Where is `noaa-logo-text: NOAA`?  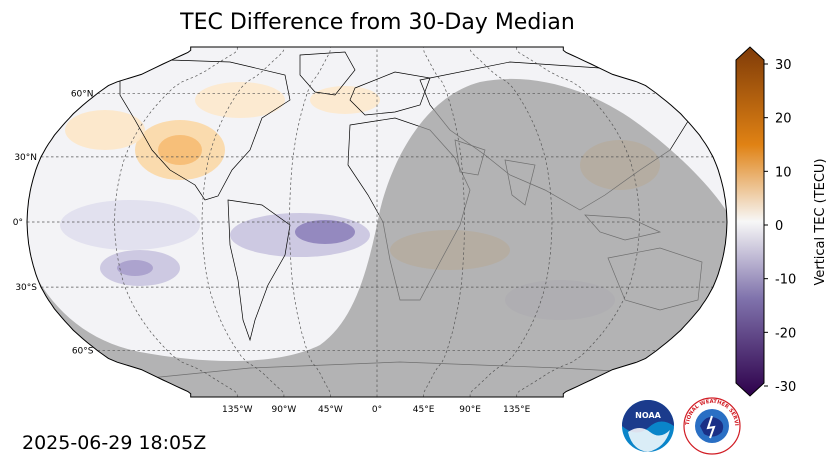
noaa-logo-text: NOAA is located at coordinates (648, 415).